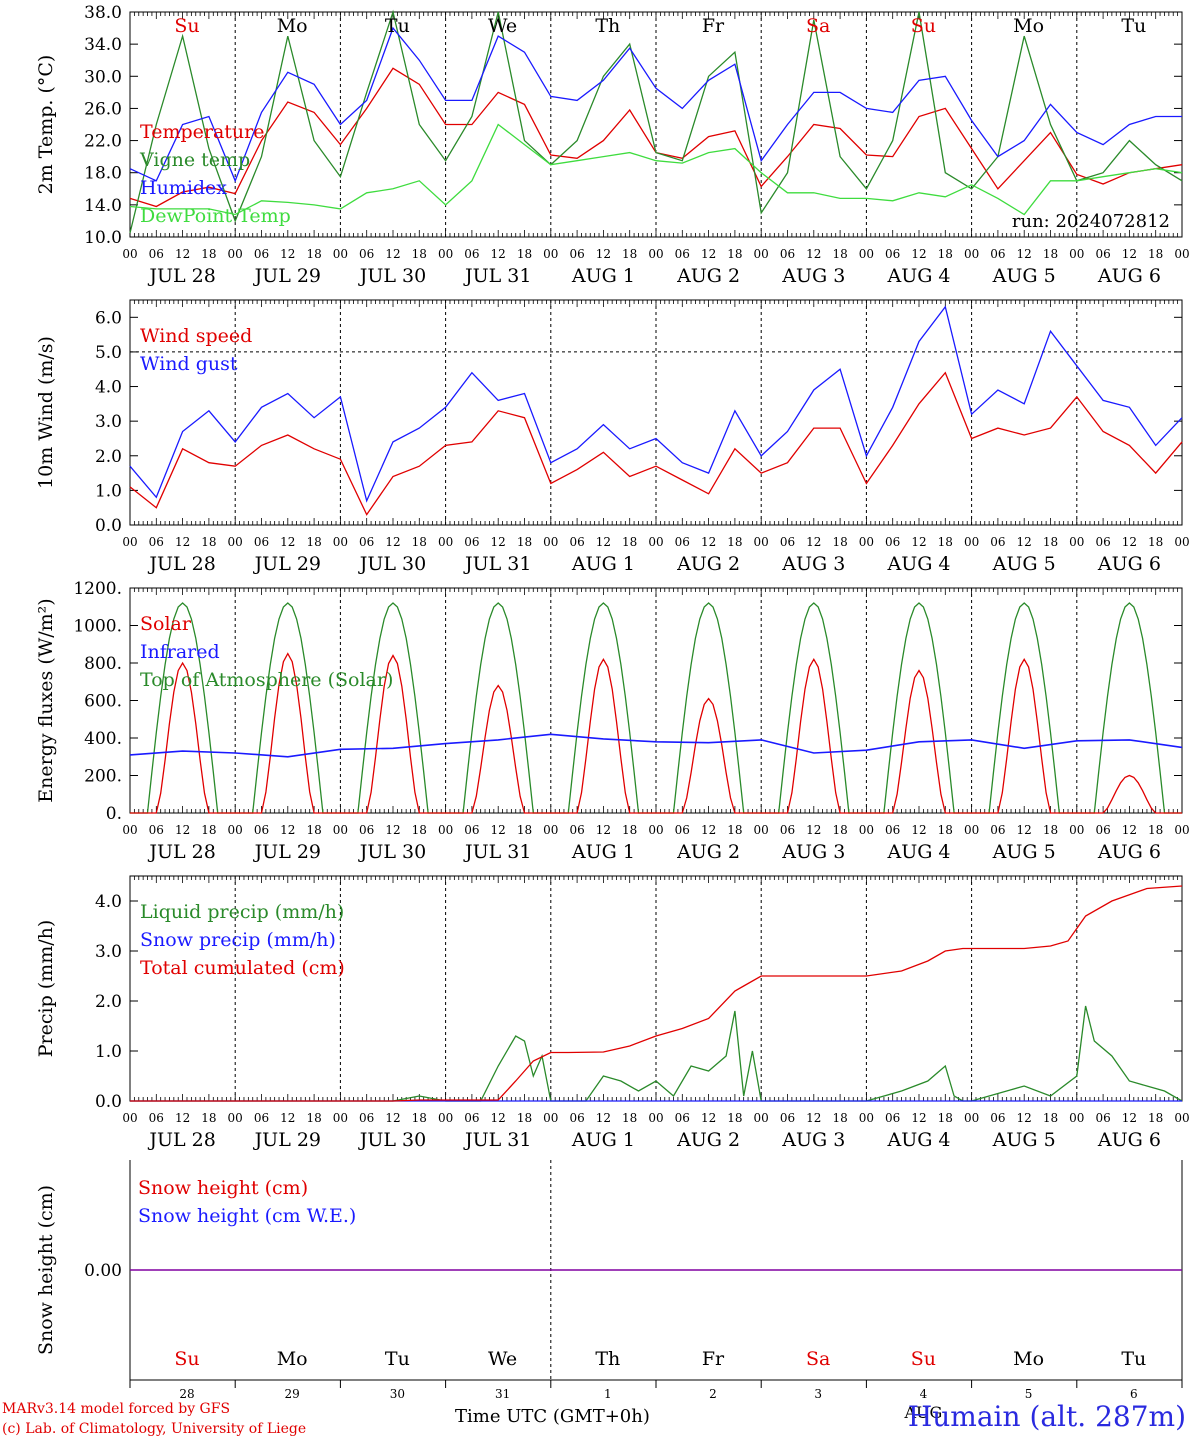  I want to click on y-tick-label: 4.0, so click(108, 902).